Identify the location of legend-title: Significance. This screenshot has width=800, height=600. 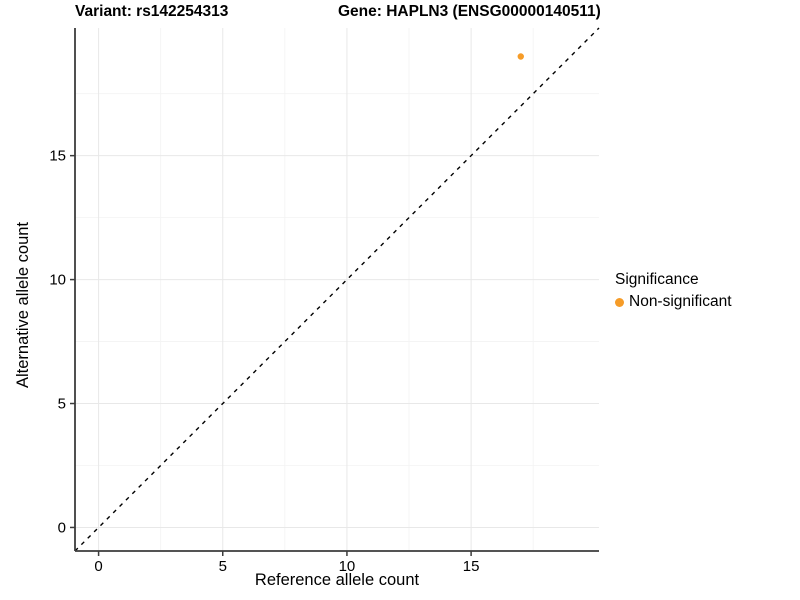
(657, 279).